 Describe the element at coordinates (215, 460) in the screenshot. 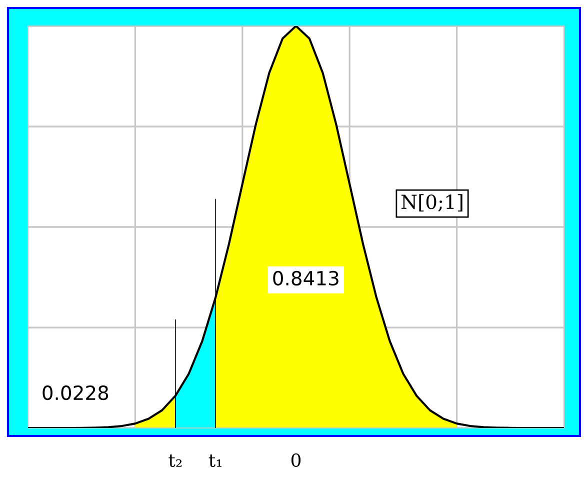

I see `x-tick-label: t₁` at that location.